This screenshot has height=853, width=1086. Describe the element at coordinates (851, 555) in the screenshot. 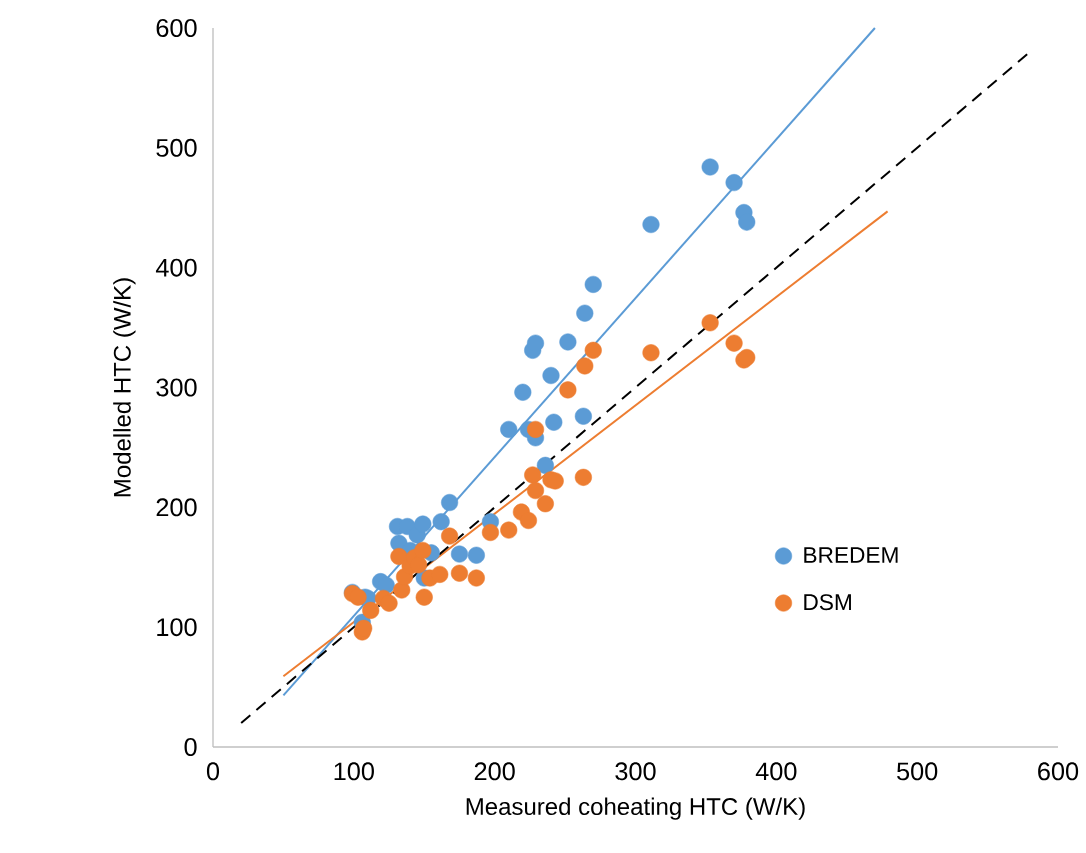

I see `legend-label: BREDEM` at that location.